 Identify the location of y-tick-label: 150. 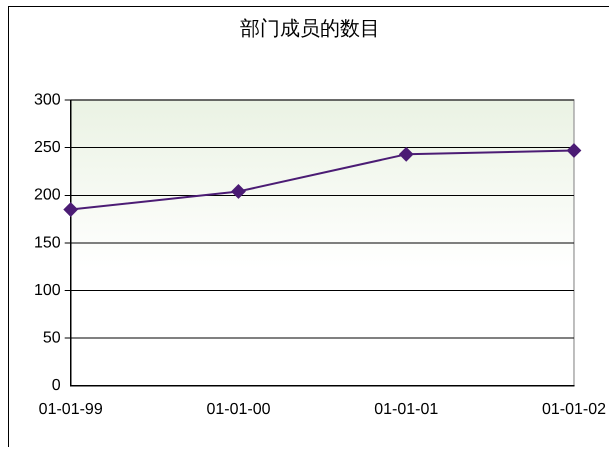
(47, 243).